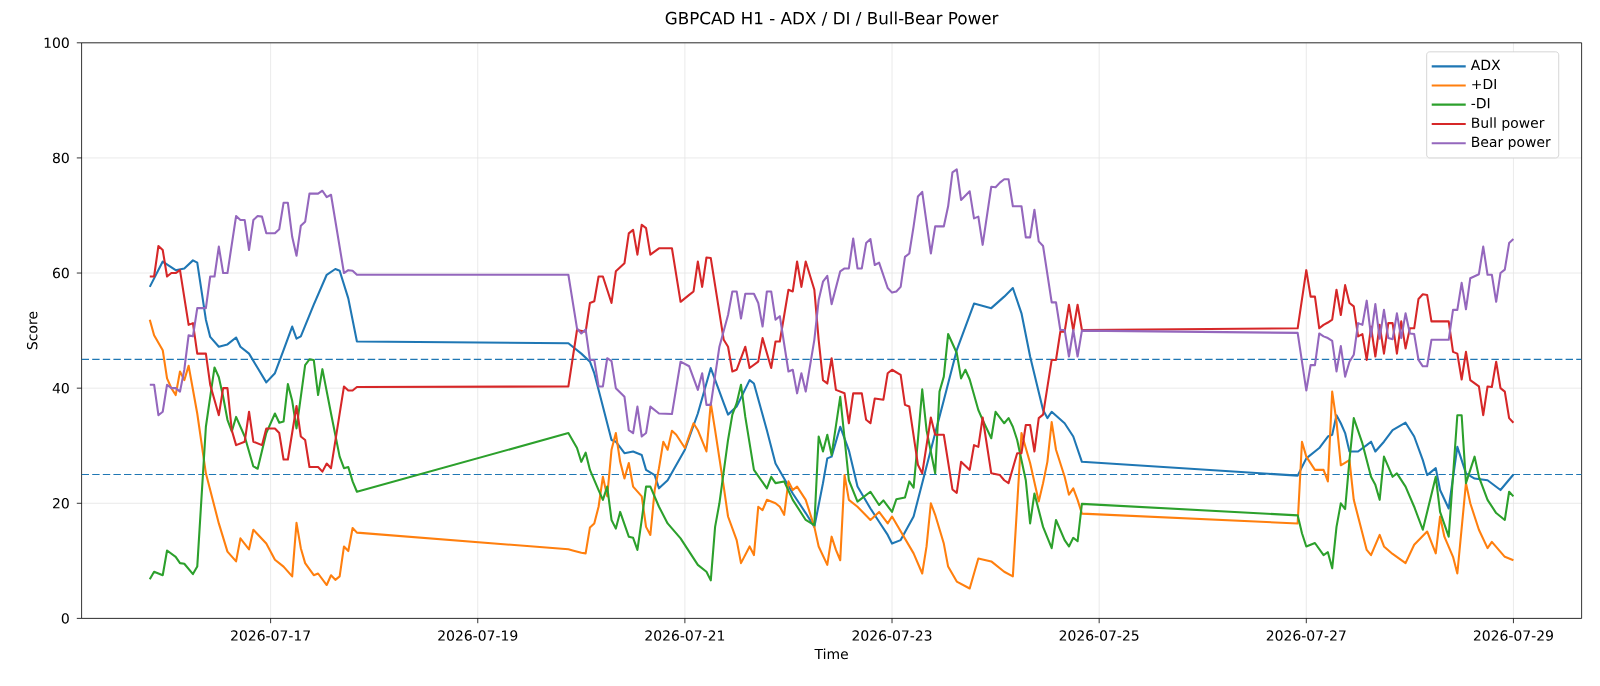 The height and width of the screenshot is (686, 1600). What do you see at coordinates (685, 635) in the screenshot?
I see `x-tick-label: 2026-07-21` at bounding box center [685, 635].